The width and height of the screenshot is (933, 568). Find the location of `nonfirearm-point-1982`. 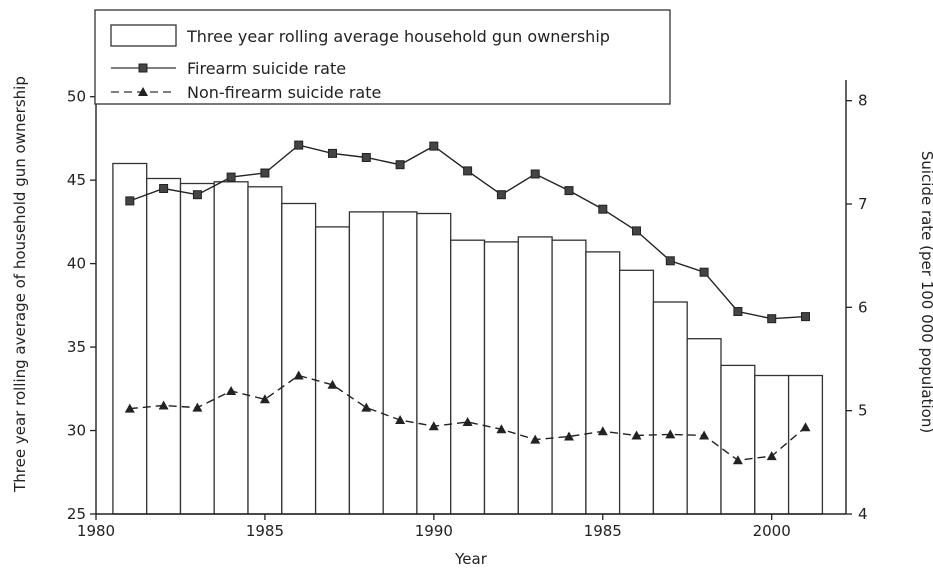

nonfirearm-point-1982 is located at coordinates (163, 405).